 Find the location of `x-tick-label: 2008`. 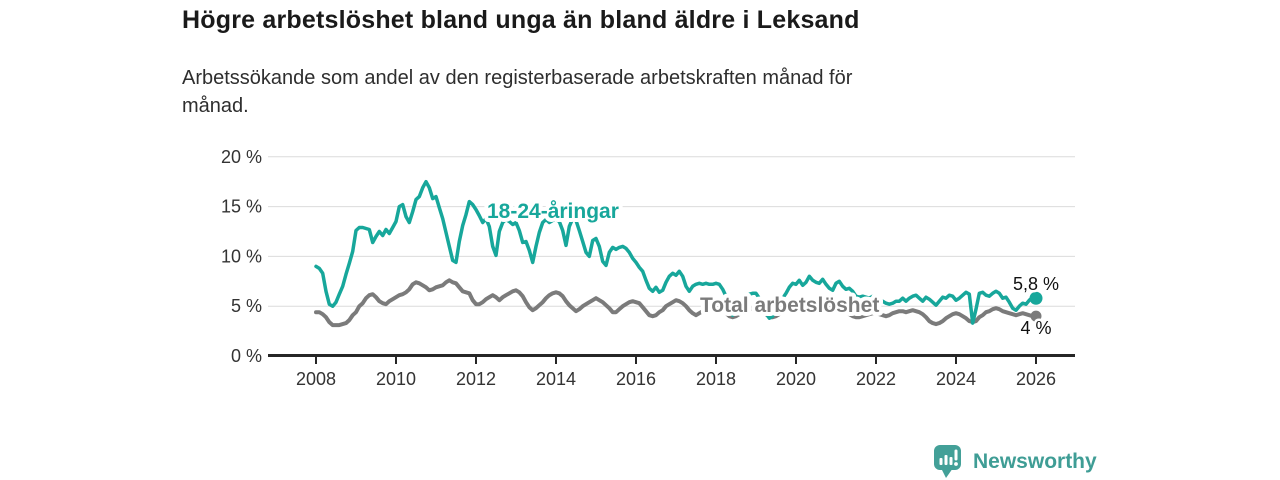

x-tick-label: 2008 is located at coordinates (316, 379).